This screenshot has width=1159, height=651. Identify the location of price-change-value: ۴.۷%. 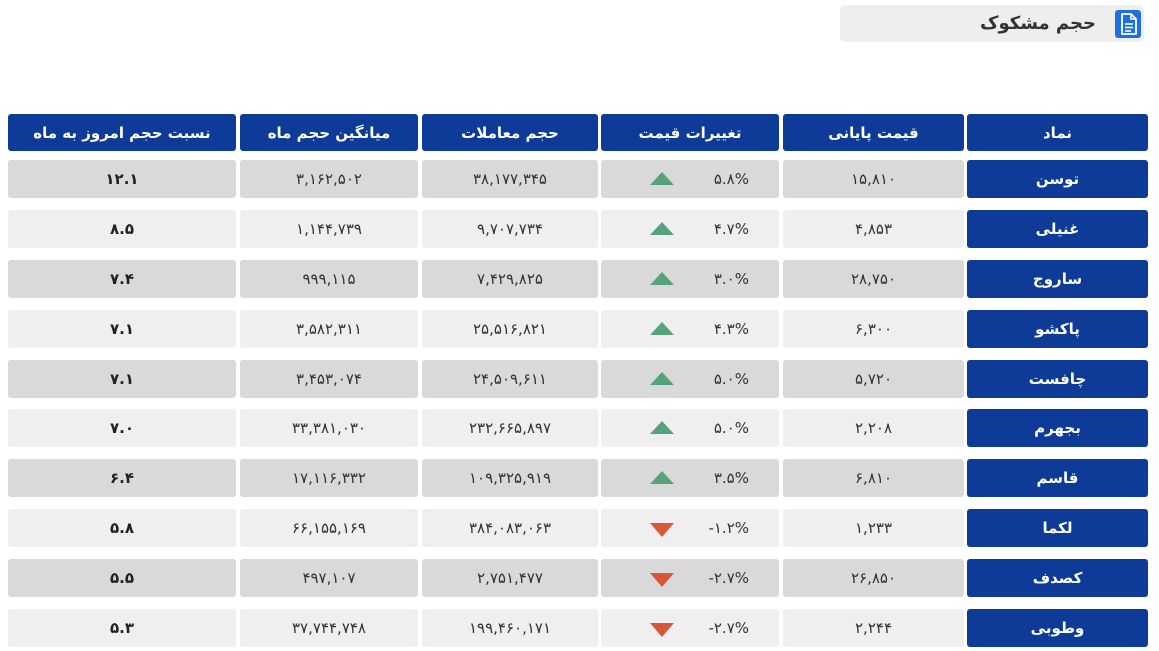
(731, 229).